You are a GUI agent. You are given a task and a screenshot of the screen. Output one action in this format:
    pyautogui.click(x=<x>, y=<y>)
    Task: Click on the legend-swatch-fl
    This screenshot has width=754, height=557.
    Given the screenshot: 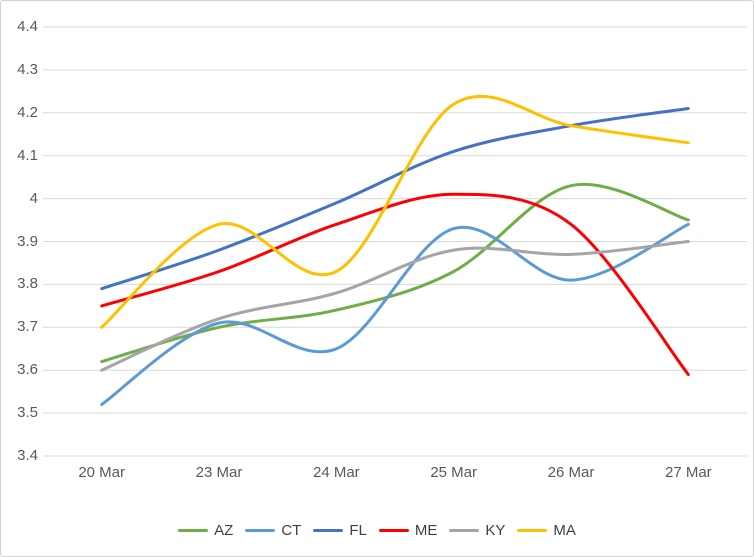 What is the action you would take?
    pyautogui.click(x=328, y=530)
    